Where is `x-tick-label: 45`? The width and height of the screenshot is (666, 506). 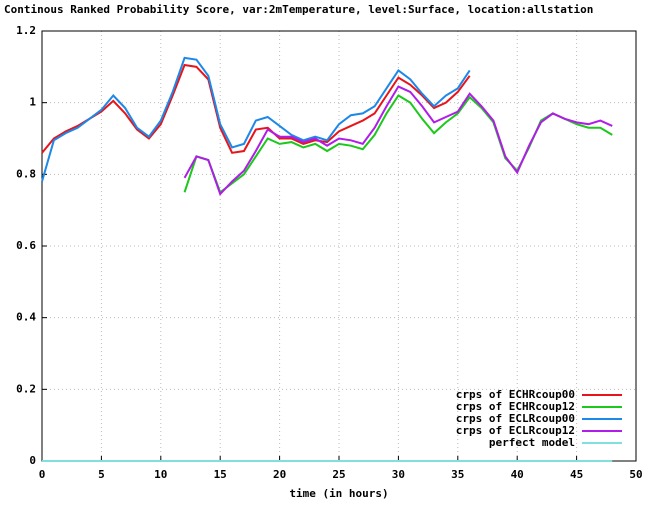
x-tick-label: 45 is located at coordinates (576, 474).